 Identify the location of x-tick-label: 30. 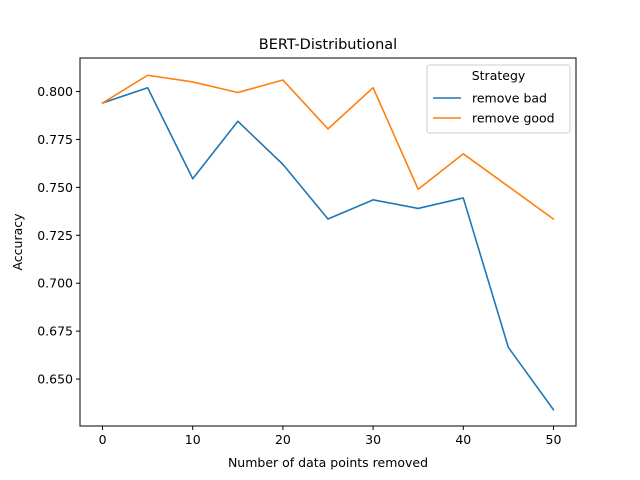
(373, 439).